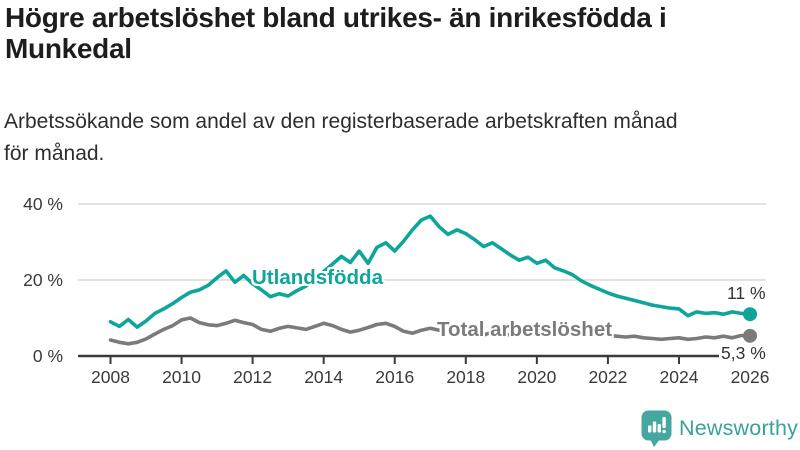 This screenshot has width=800, height=450. I want to click on newsworthy-logo: Newsworthy, so click(719, 428).